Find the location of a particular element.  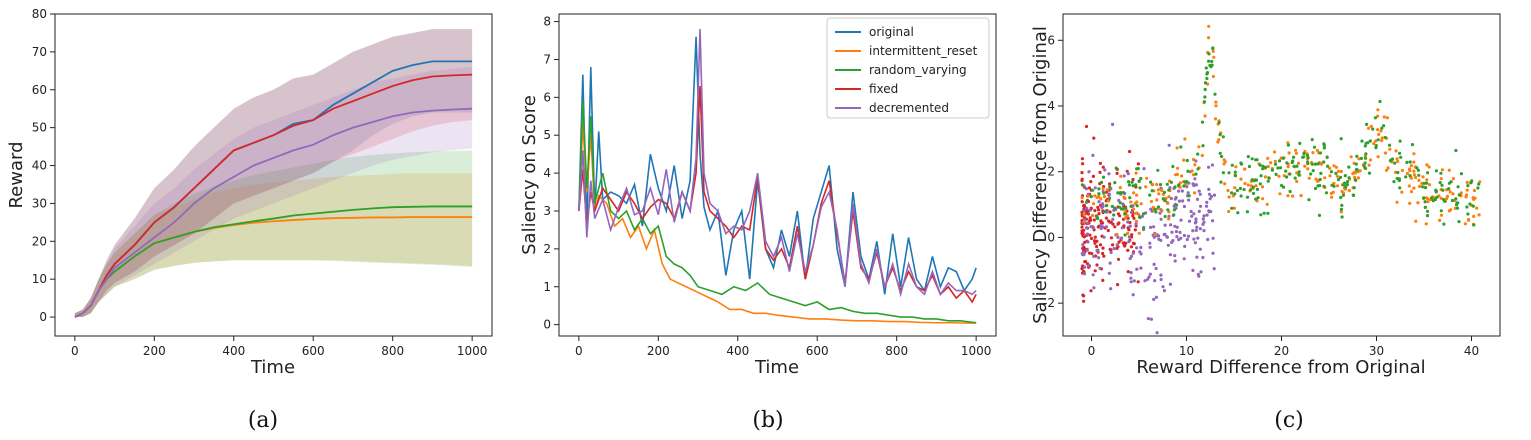

x-tick-label: 800 is located at coordinates (896, 351).